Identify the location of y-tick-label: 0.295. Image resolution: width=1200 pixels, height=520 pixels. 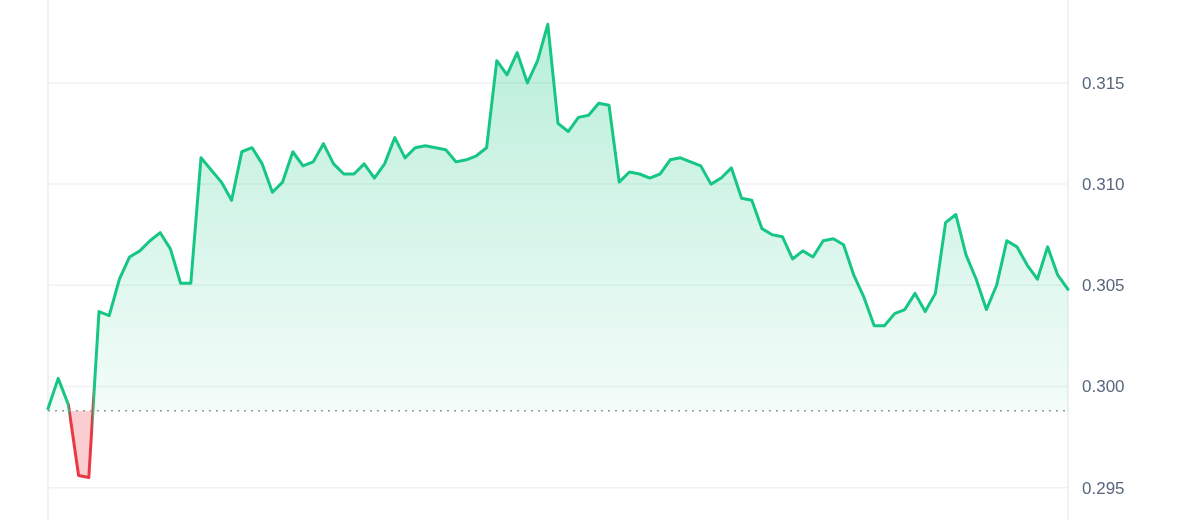
(1103, 488).